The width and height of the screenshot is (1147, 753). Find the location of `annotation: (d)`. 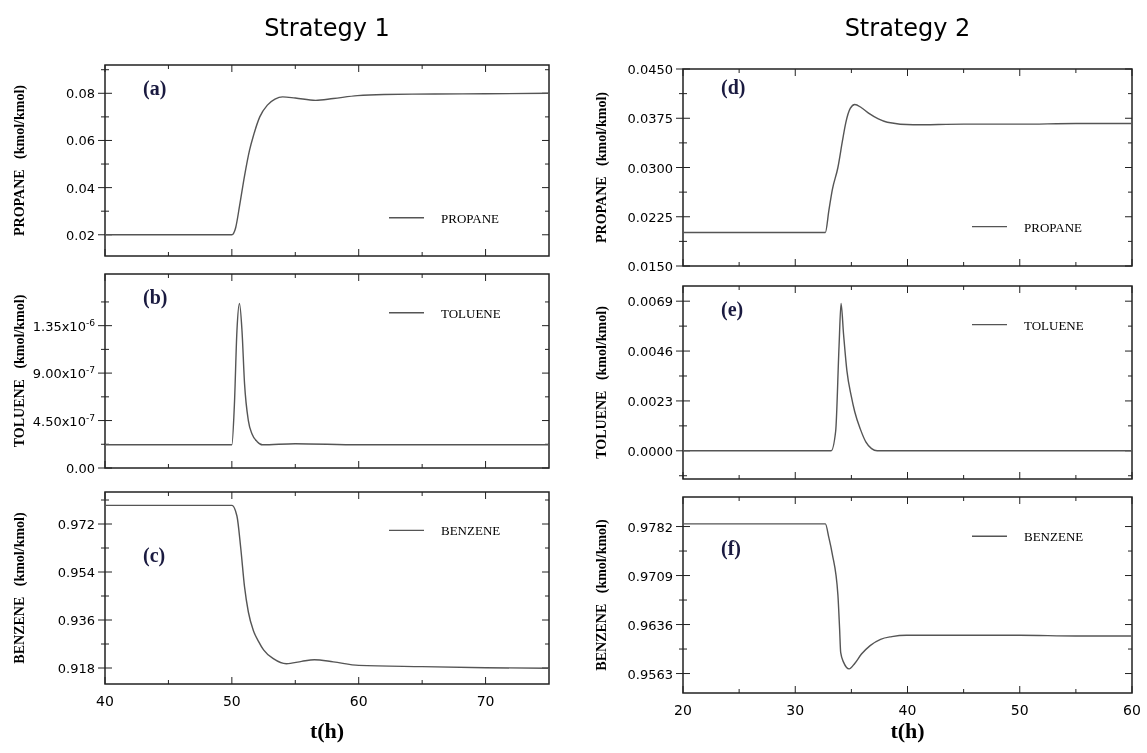

annotation: (d) is located at coordinates (733, 87).